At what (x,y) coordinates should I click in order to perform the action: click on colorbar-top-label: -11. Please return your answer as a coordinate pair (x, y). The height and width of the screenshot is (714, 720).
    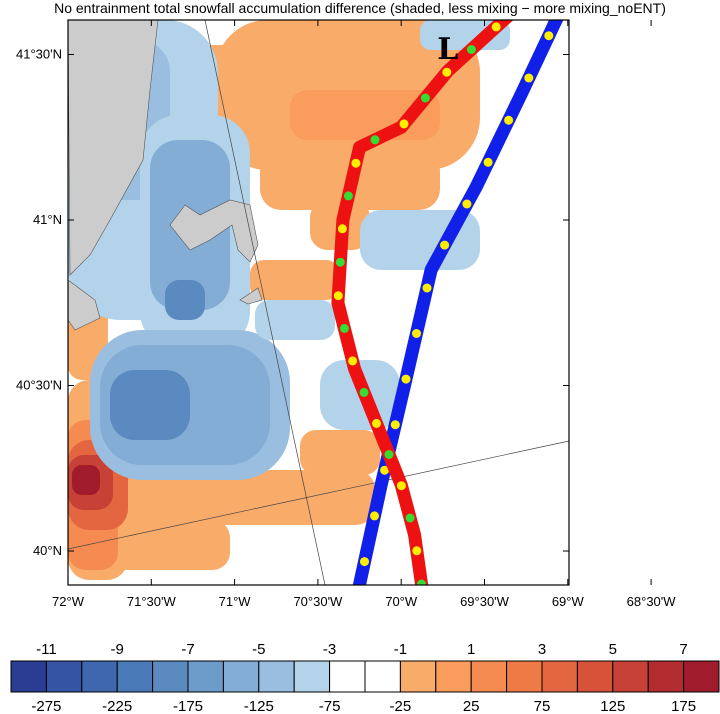
    Looking at the image, I should click on (46, 649).